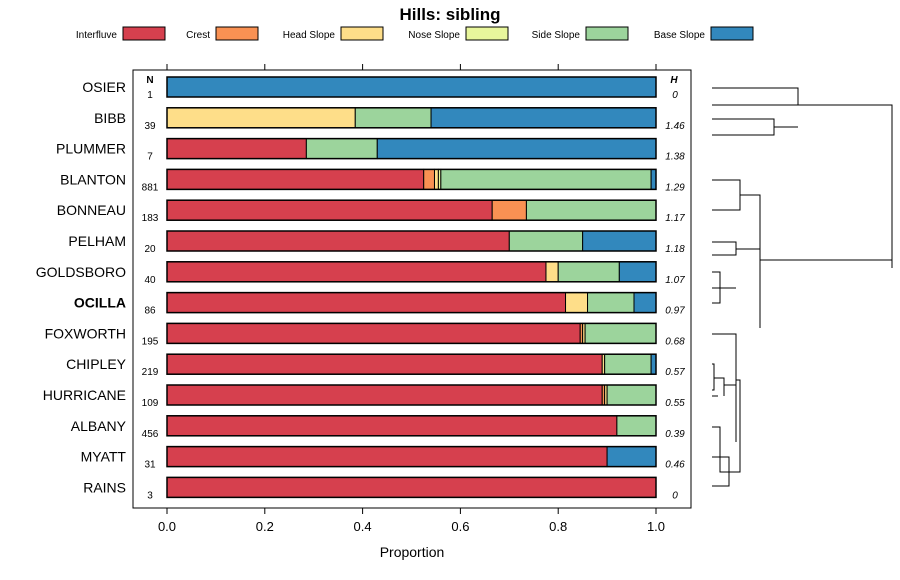  I want to click on n-value: 456, so click(150, 434).